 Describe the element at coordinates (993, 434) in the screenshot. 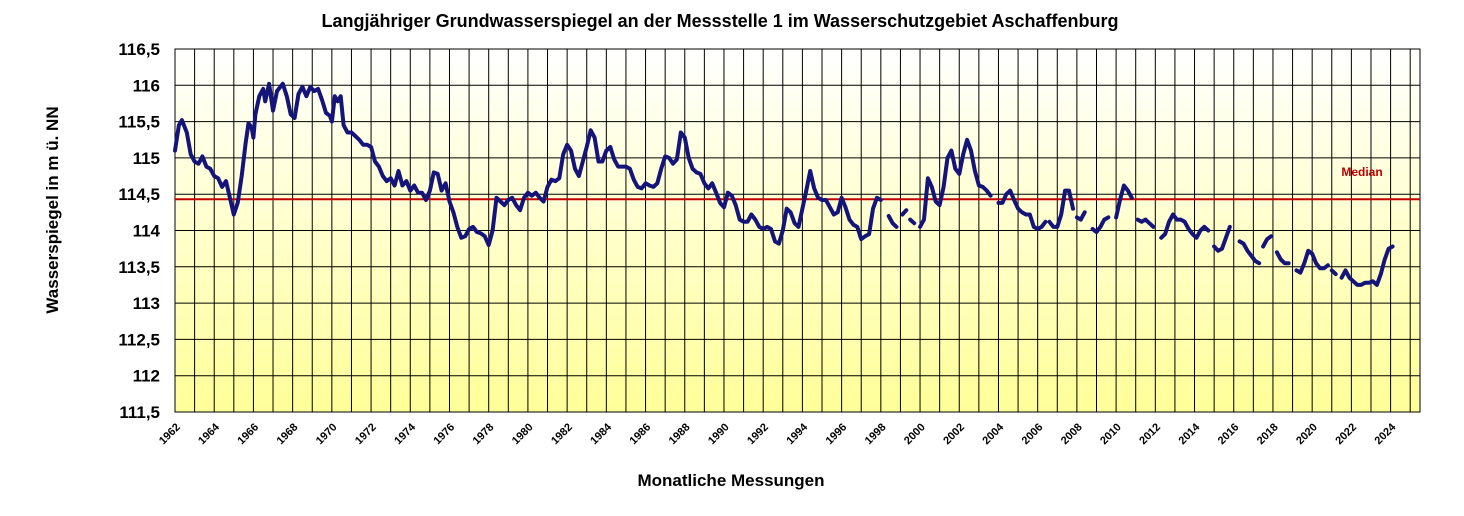

I see `x-tick-label: 2004` at that location.